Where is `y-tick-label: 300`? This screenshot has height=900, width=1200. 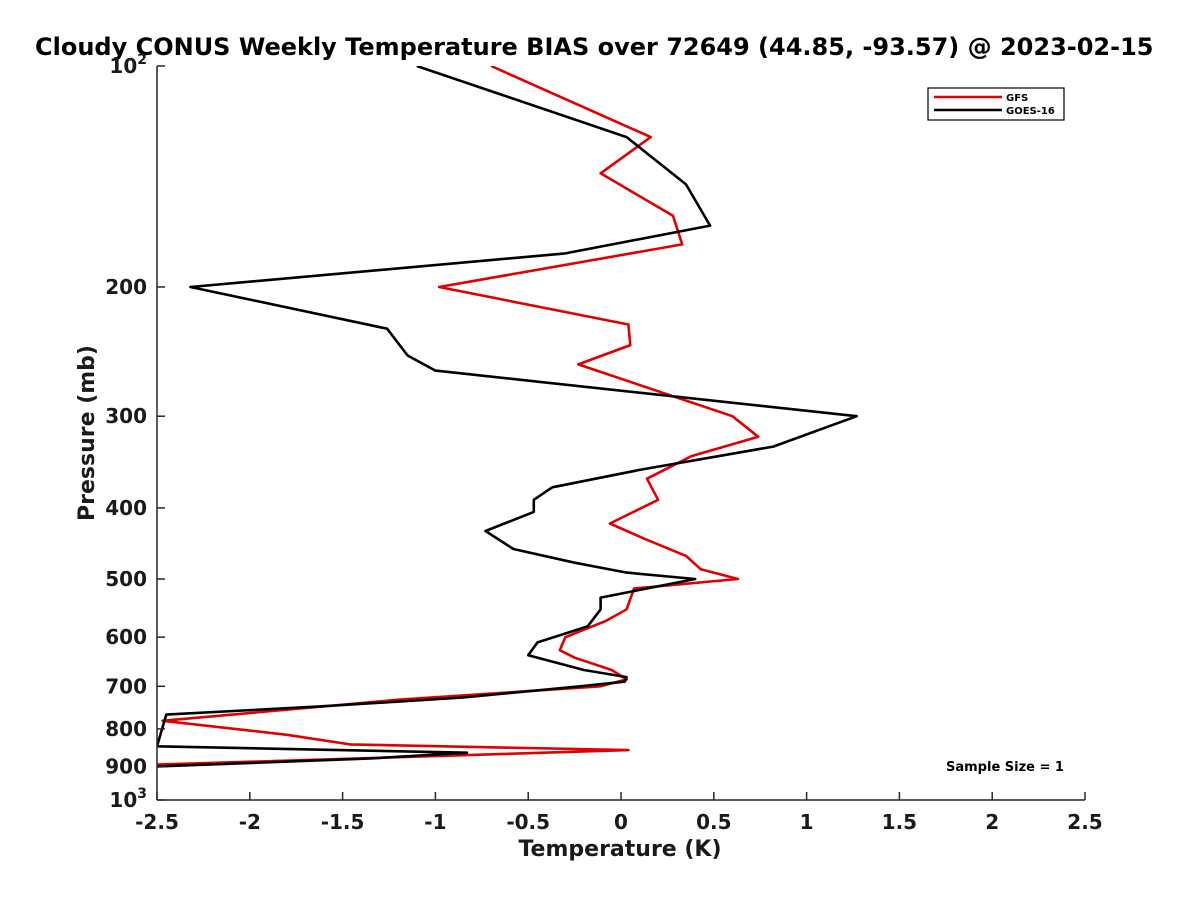
y-tick-label: 300 is located at coordinates (126, 416).